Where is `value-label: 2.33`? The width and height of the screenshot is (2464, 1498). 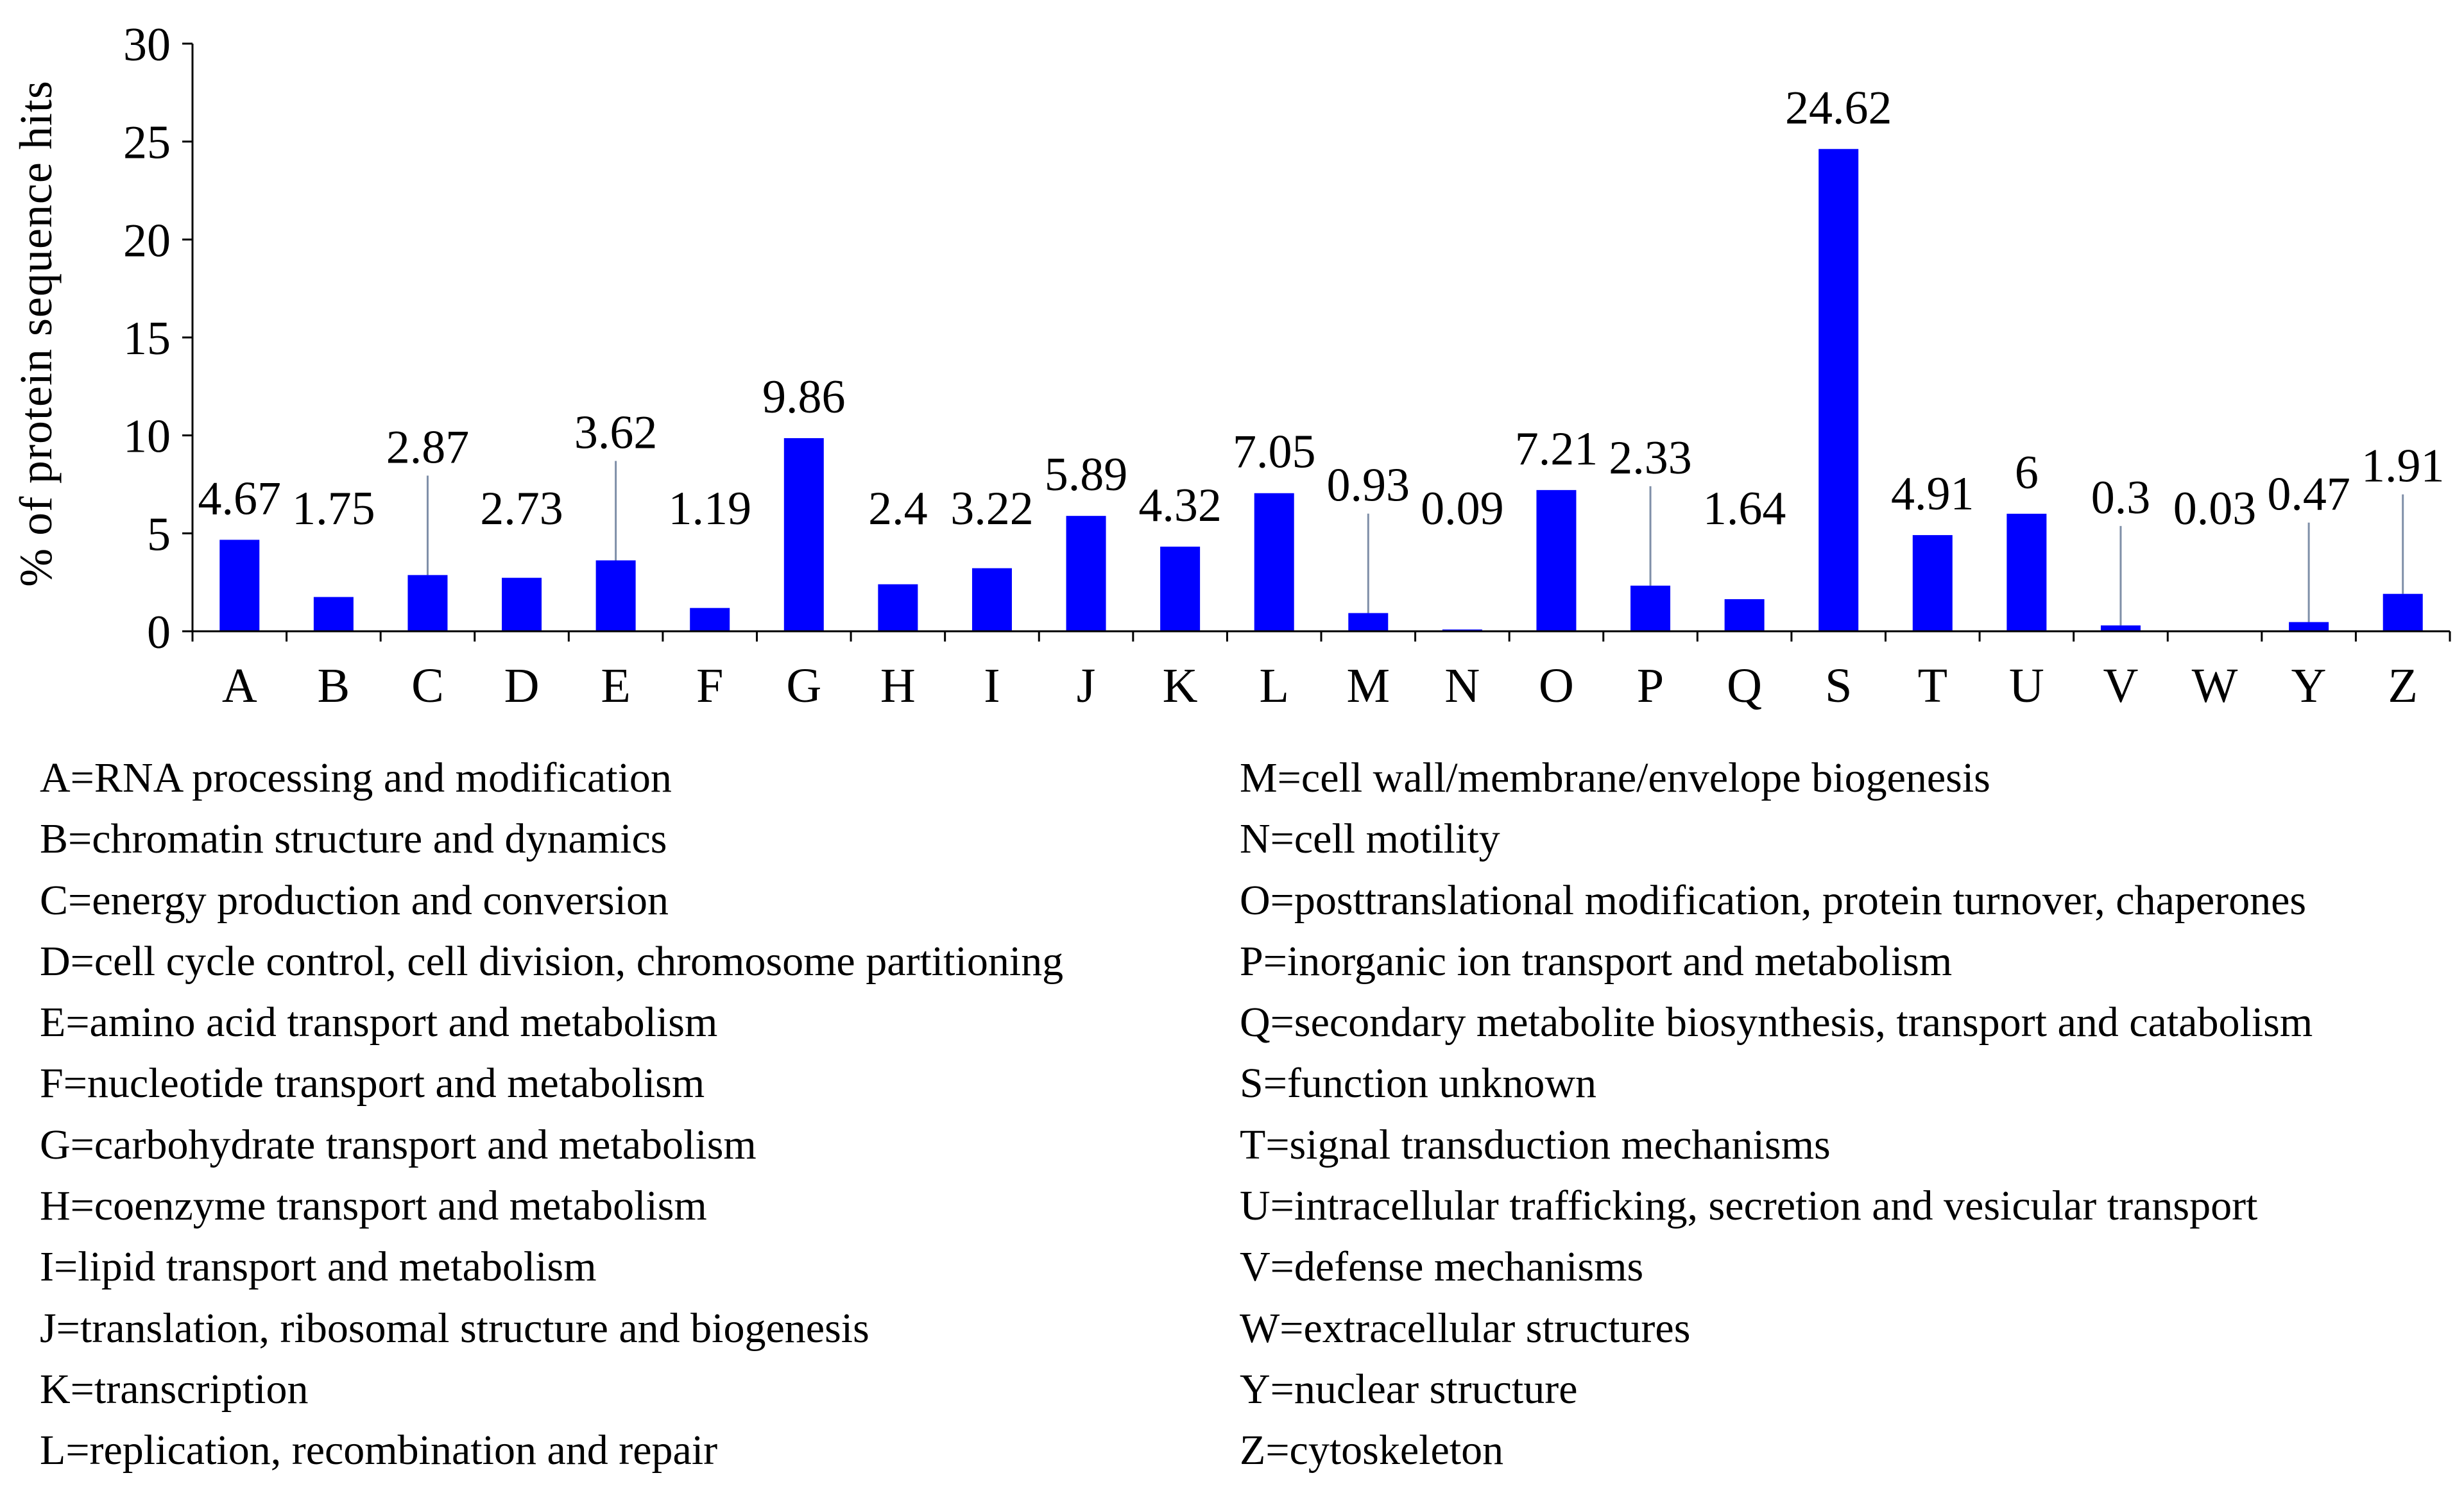
value-label: 2.33 is located at coordinates (1651, 458).